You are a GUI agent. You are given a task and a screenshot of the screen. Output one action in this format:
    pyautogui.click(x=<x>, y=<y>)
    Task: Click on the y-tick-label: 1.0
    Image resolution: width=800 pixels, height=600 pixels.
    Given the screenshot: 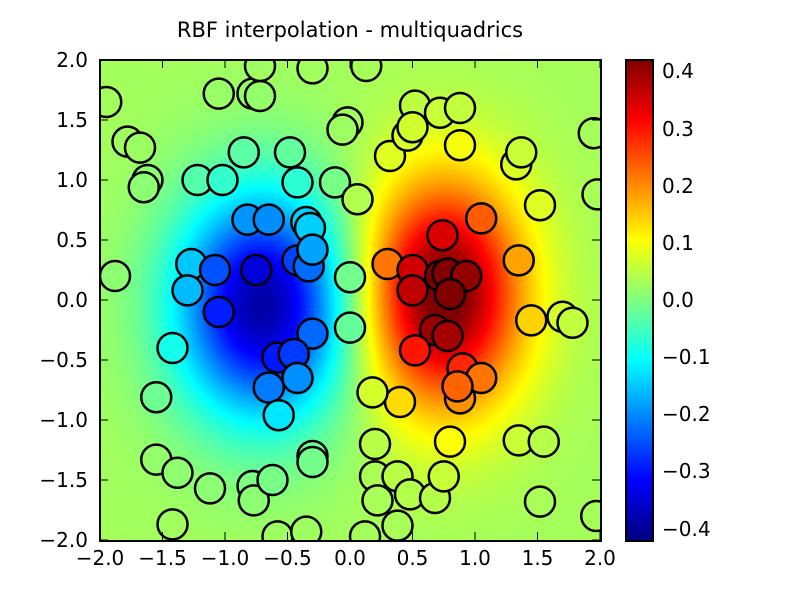 What is the action you would take?
    pyautogui.click(x=72, y=180)
    